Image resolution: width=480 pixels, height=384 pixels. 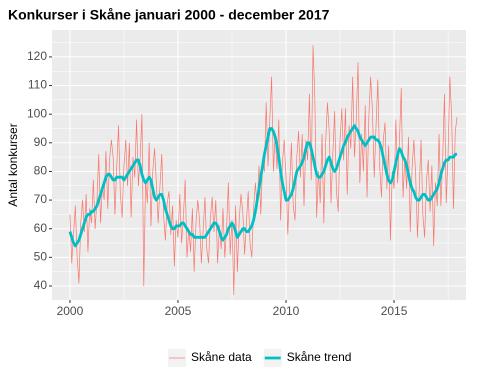 What do you see at coordinates (286, 311) in the screenshot?
I see `x-tick-label: 2010` at bounding box center [286, 311].